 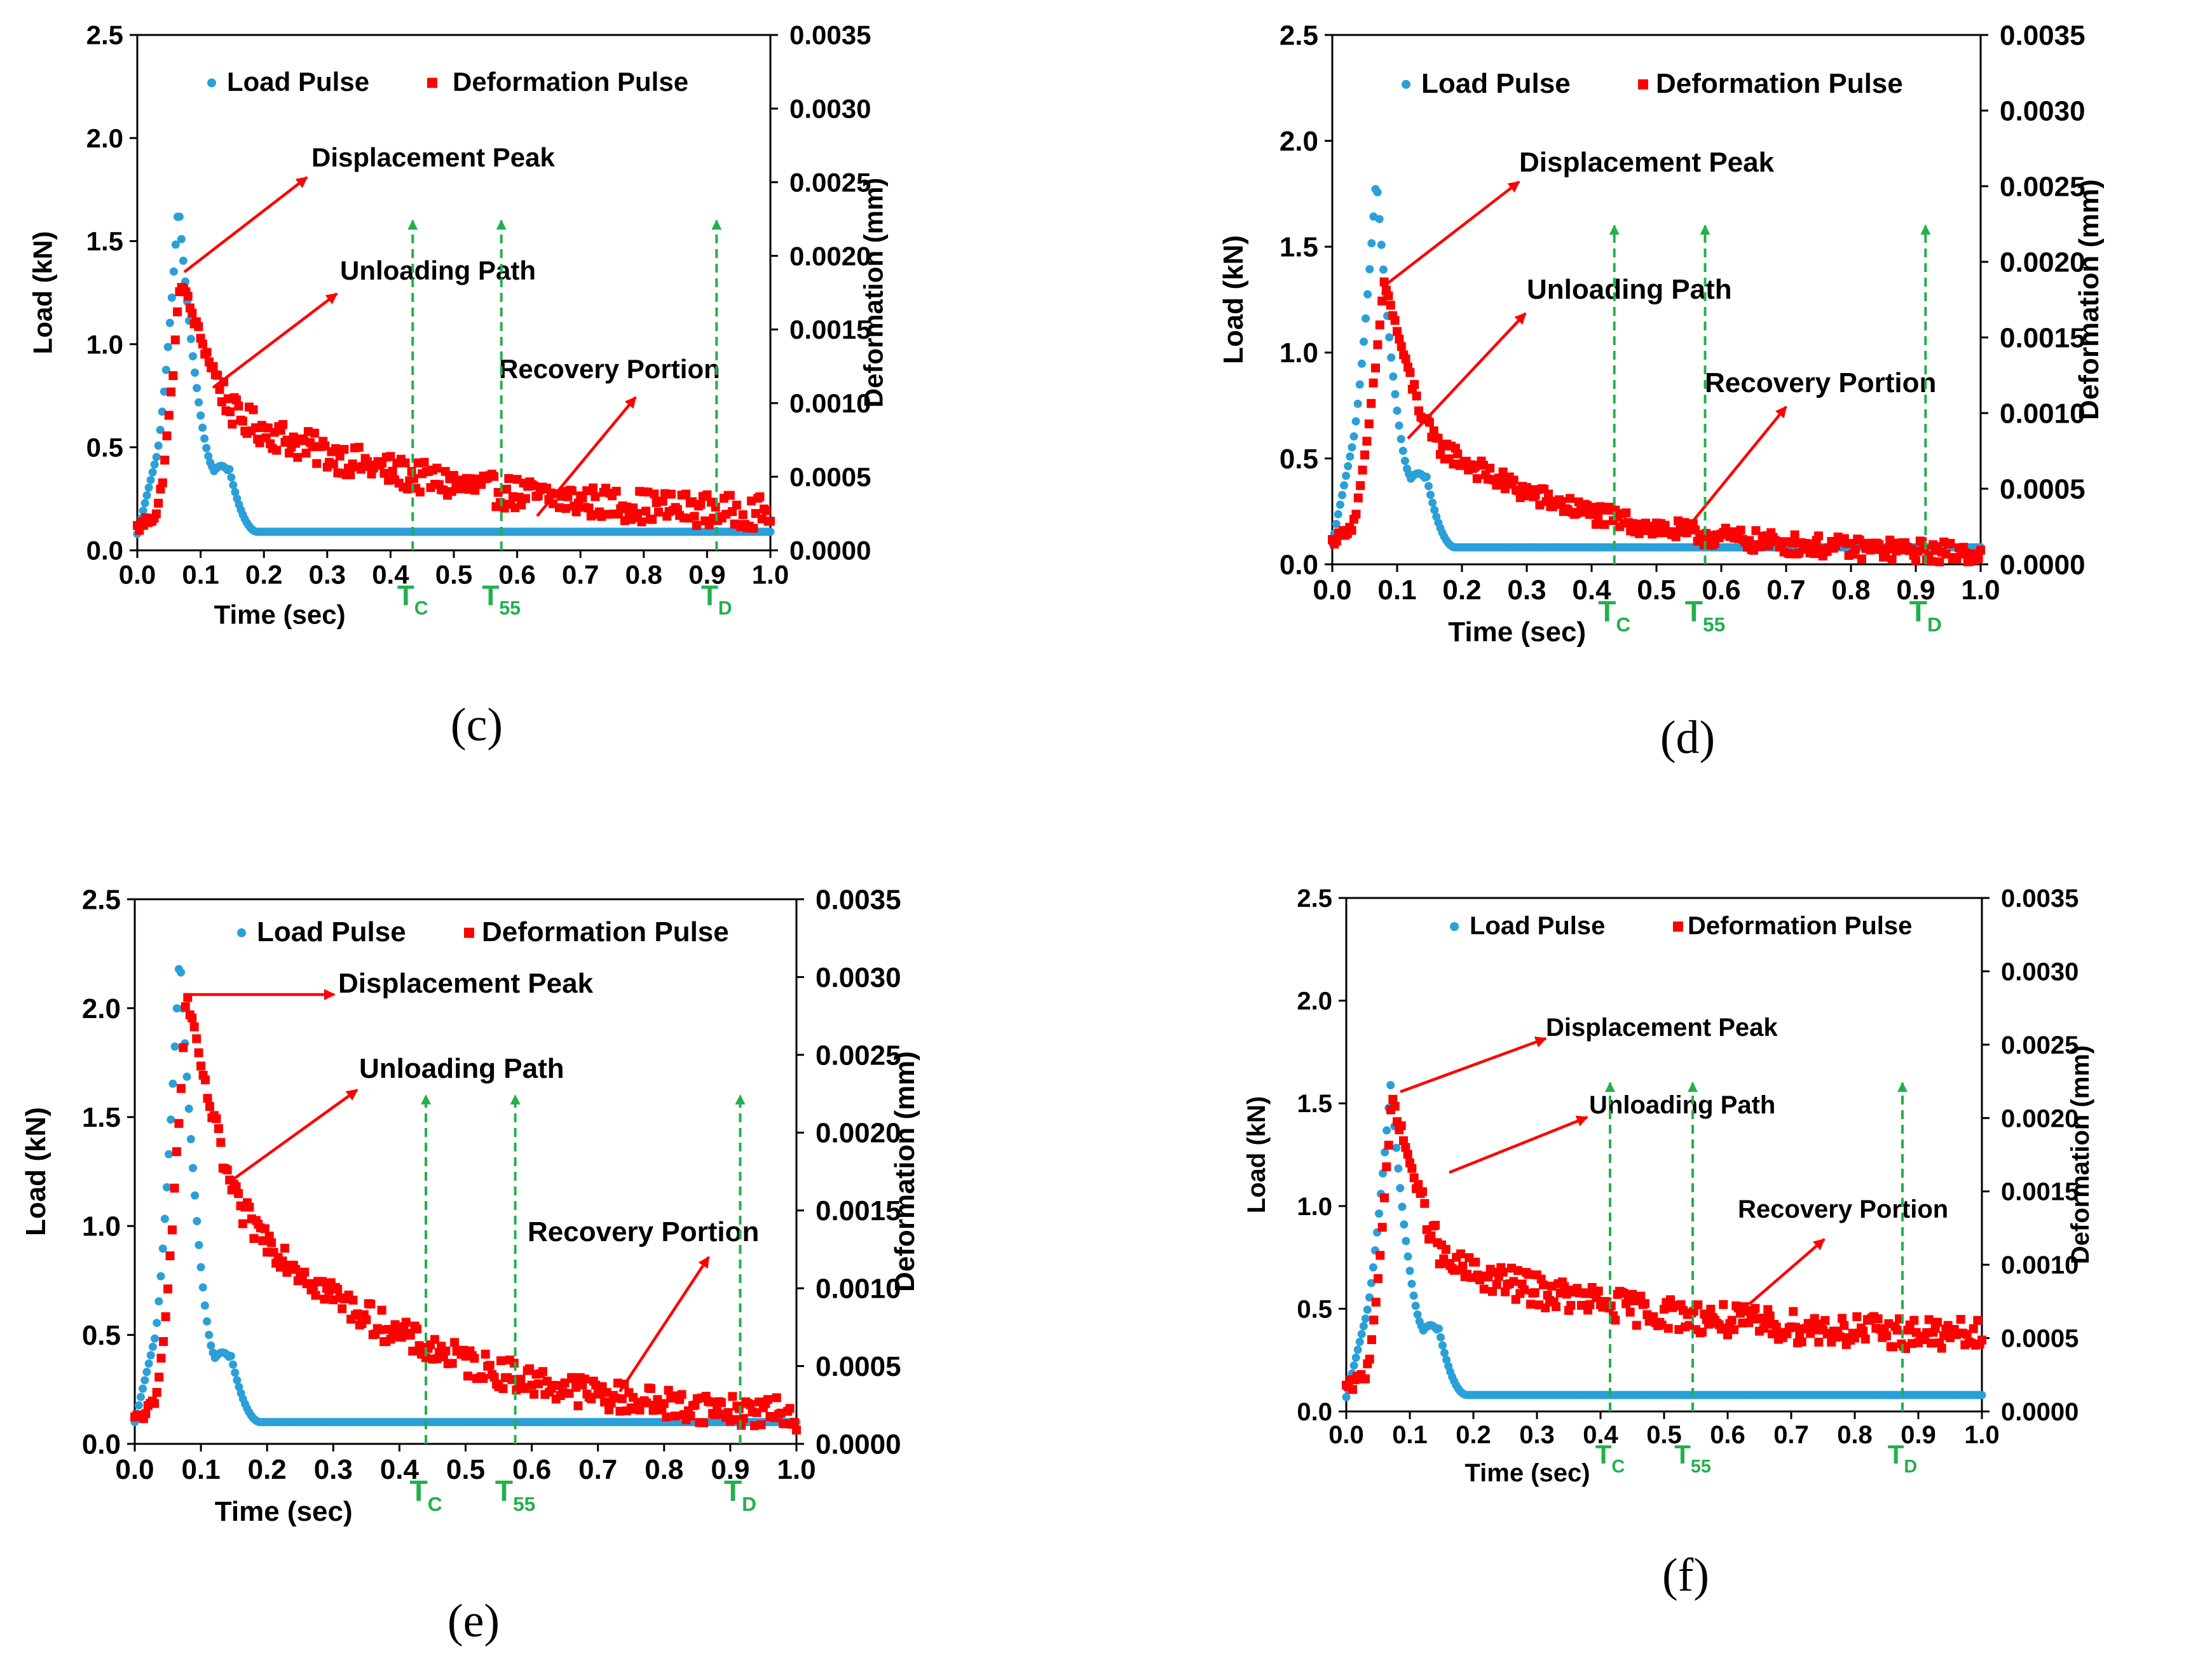 I want to click on y2-tick-label: 0.0030, so click(x=858, y=977).